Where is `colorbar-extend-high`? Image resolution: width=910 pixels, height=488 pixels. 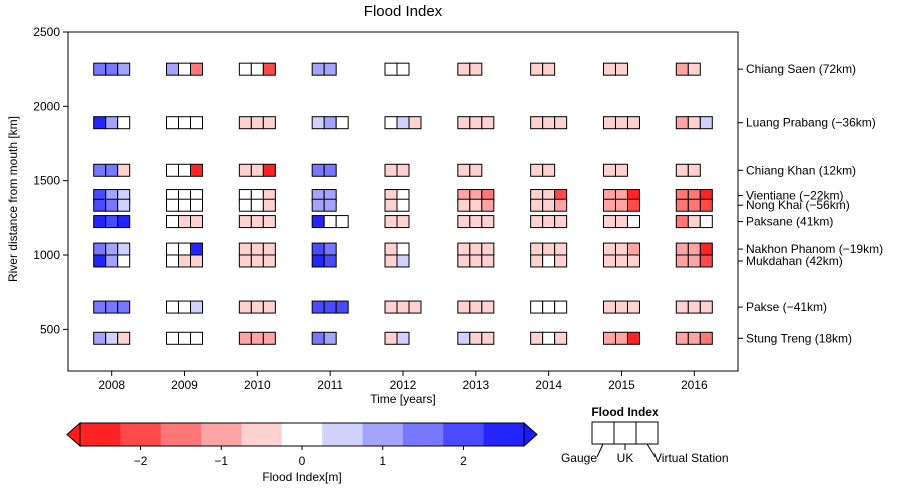
colorbar-extend-high is located at coordinates (530, 434).